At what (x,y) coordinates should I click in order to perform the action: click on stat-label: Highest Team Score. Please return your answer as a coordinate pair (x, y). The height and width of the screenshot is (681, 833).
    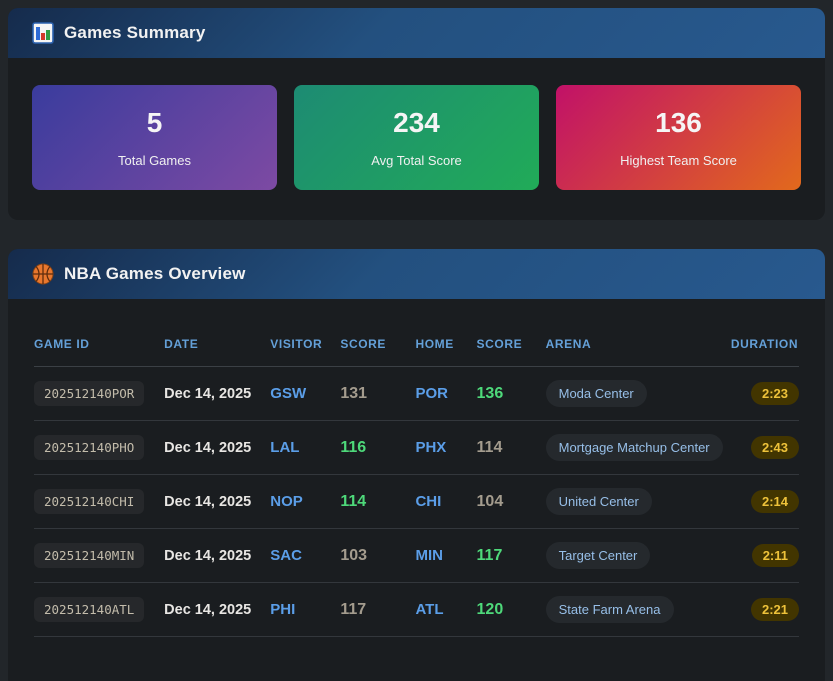
    Looking at the image, I should click on (678, 160).